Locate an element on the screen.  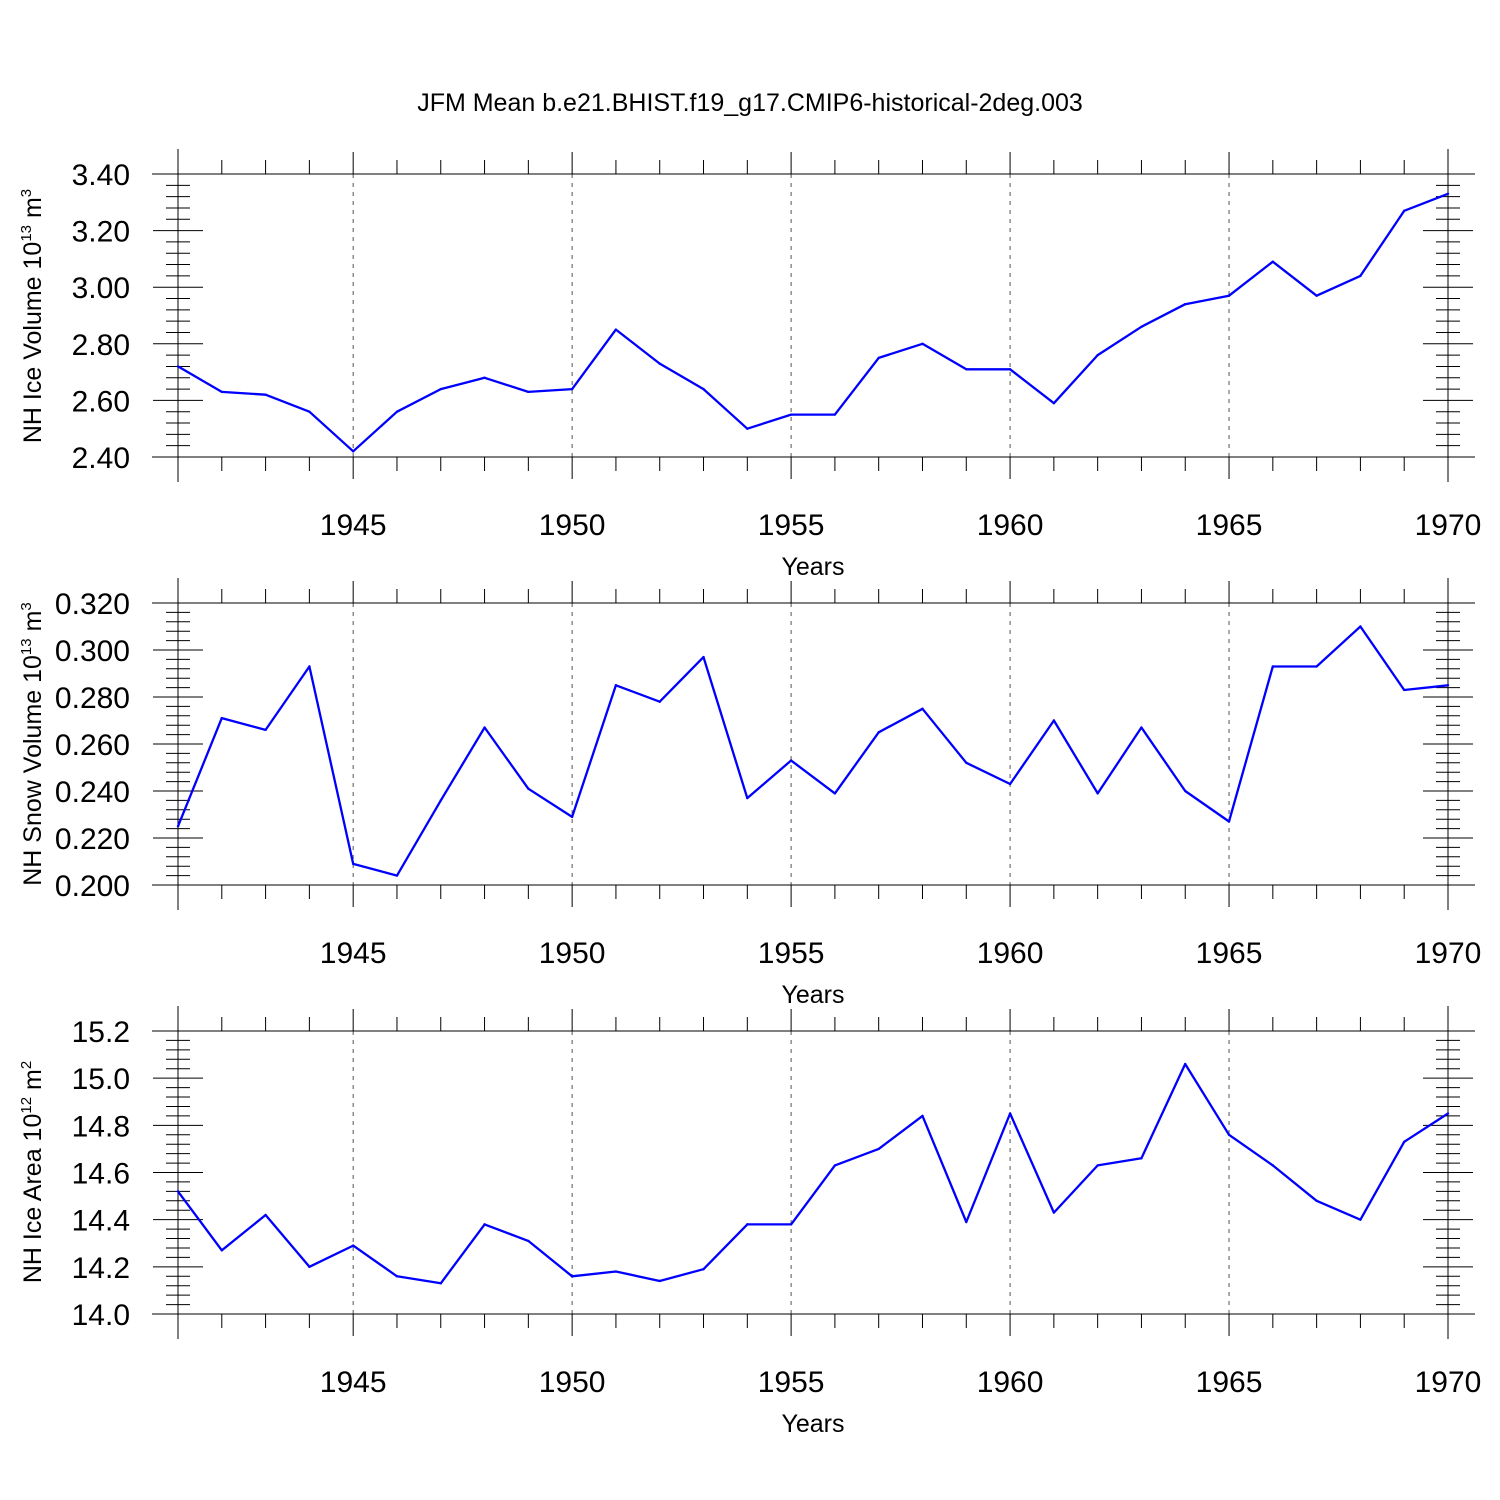
y-tick-label: 0.200 is located at coordinates (92, 886).